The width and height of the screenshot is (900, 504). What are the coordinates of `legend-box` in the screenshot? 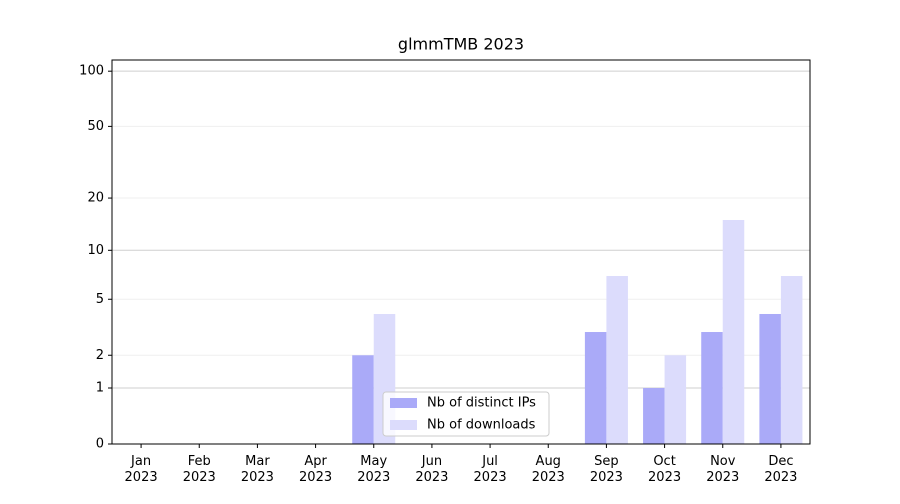 It's located at (466, 414).